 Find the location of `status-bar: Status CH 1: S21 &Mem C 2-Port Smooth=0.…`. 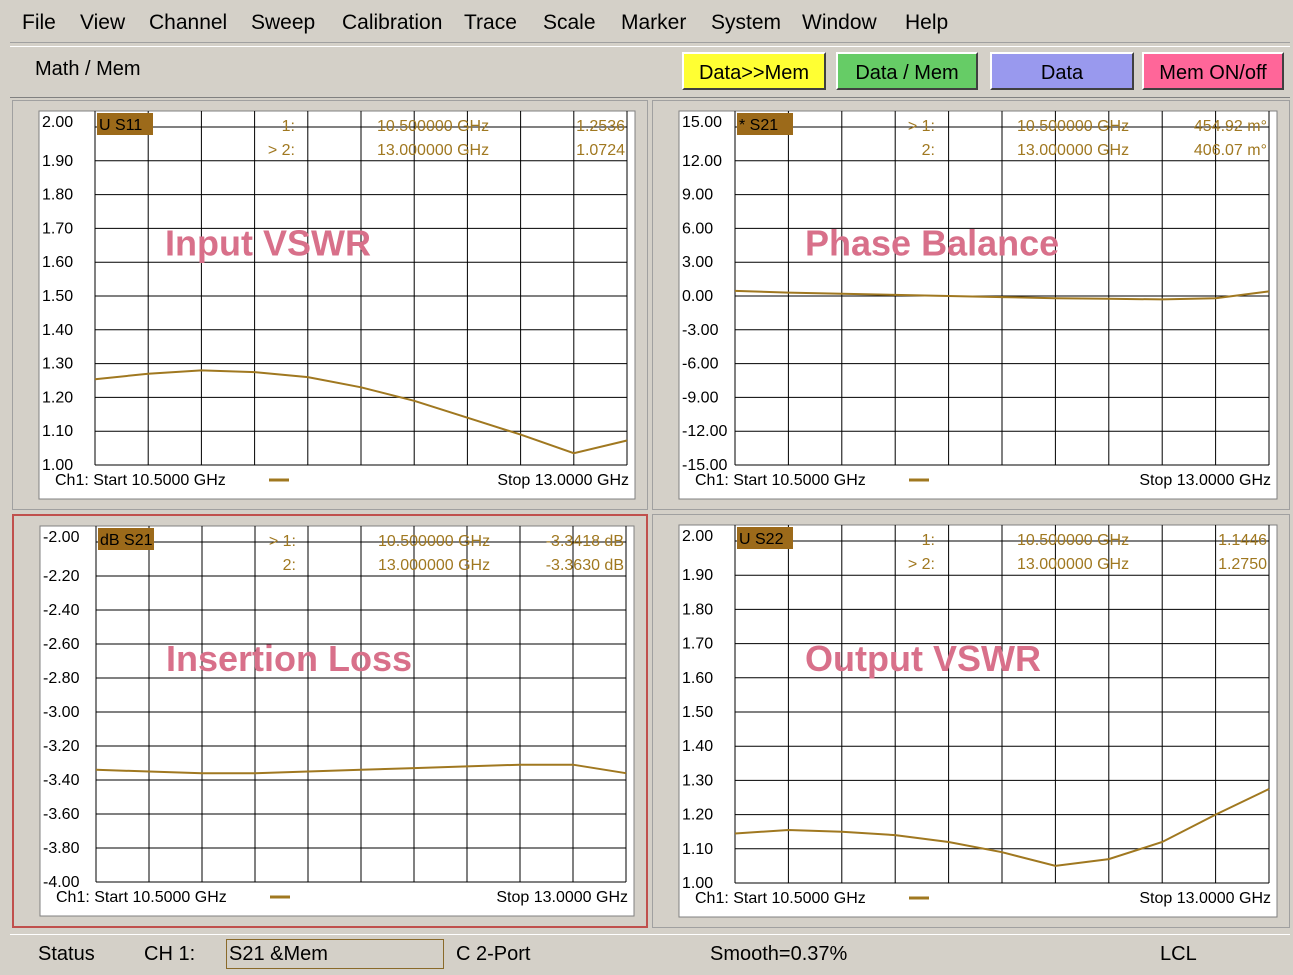

status-bar: Status CH 1: S21 &Mem C 2-Port Smooth=0.… is located at coordinates (650, 954).